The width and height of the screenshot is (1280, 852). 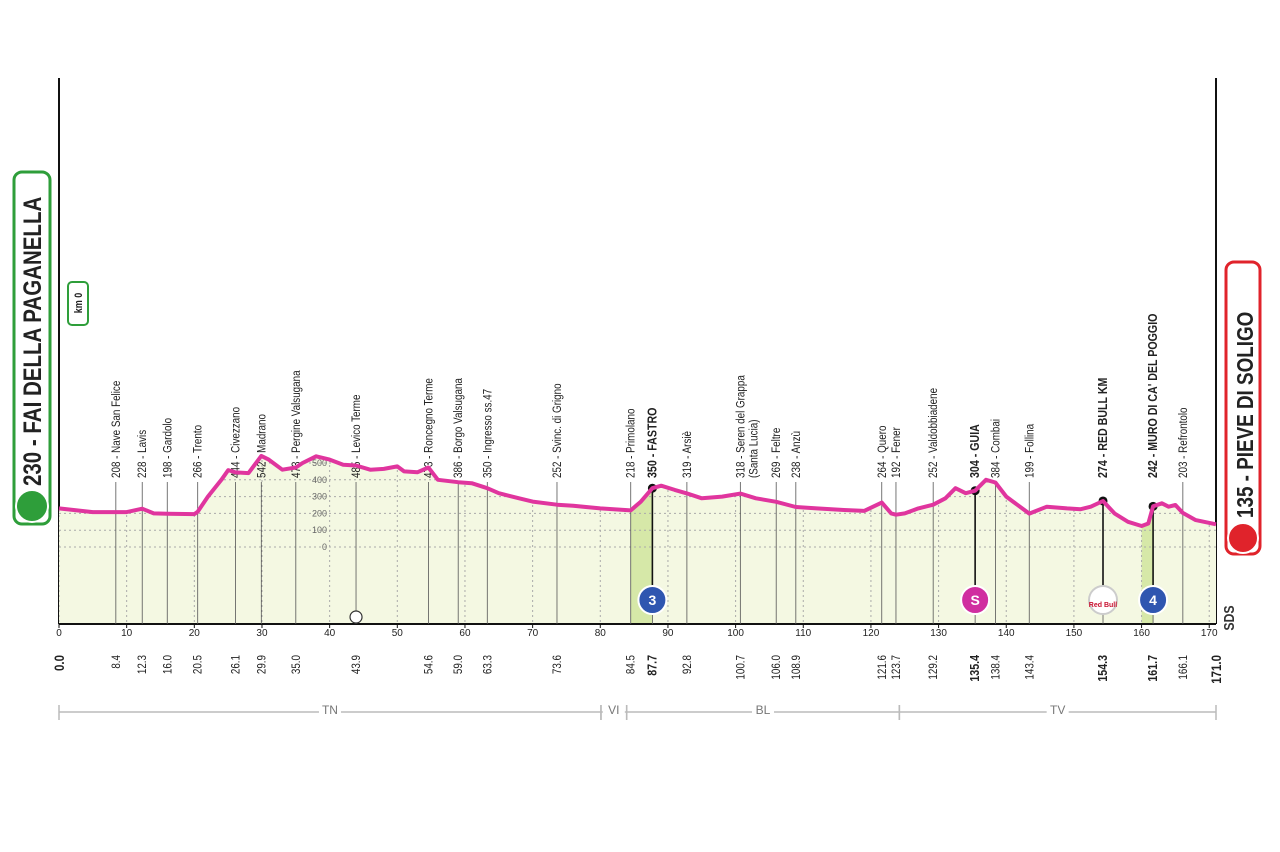 I want to click on x-tick-label: 170, so click(x=1209, y=633).